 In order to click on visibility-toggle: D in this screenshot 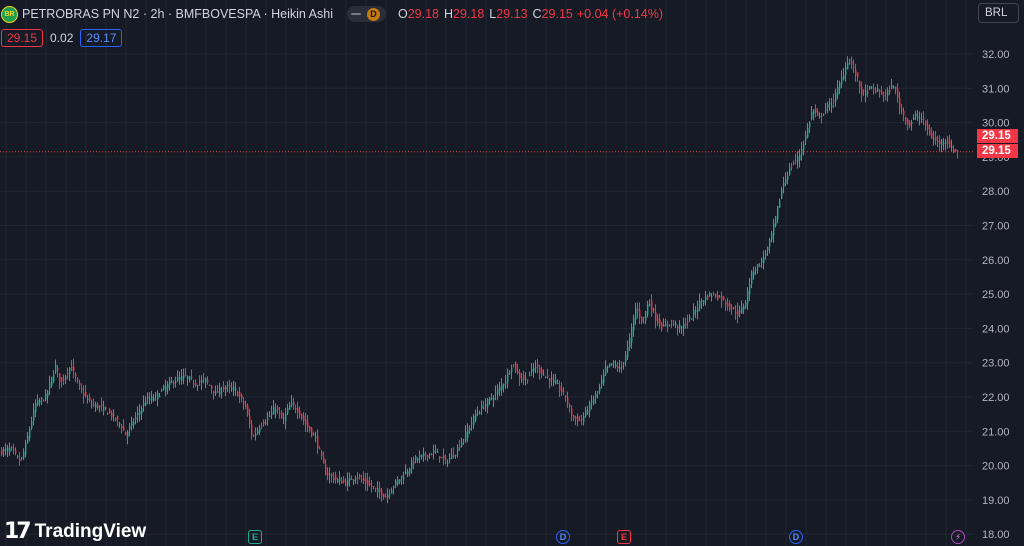, I will do `click(366, 14)`.